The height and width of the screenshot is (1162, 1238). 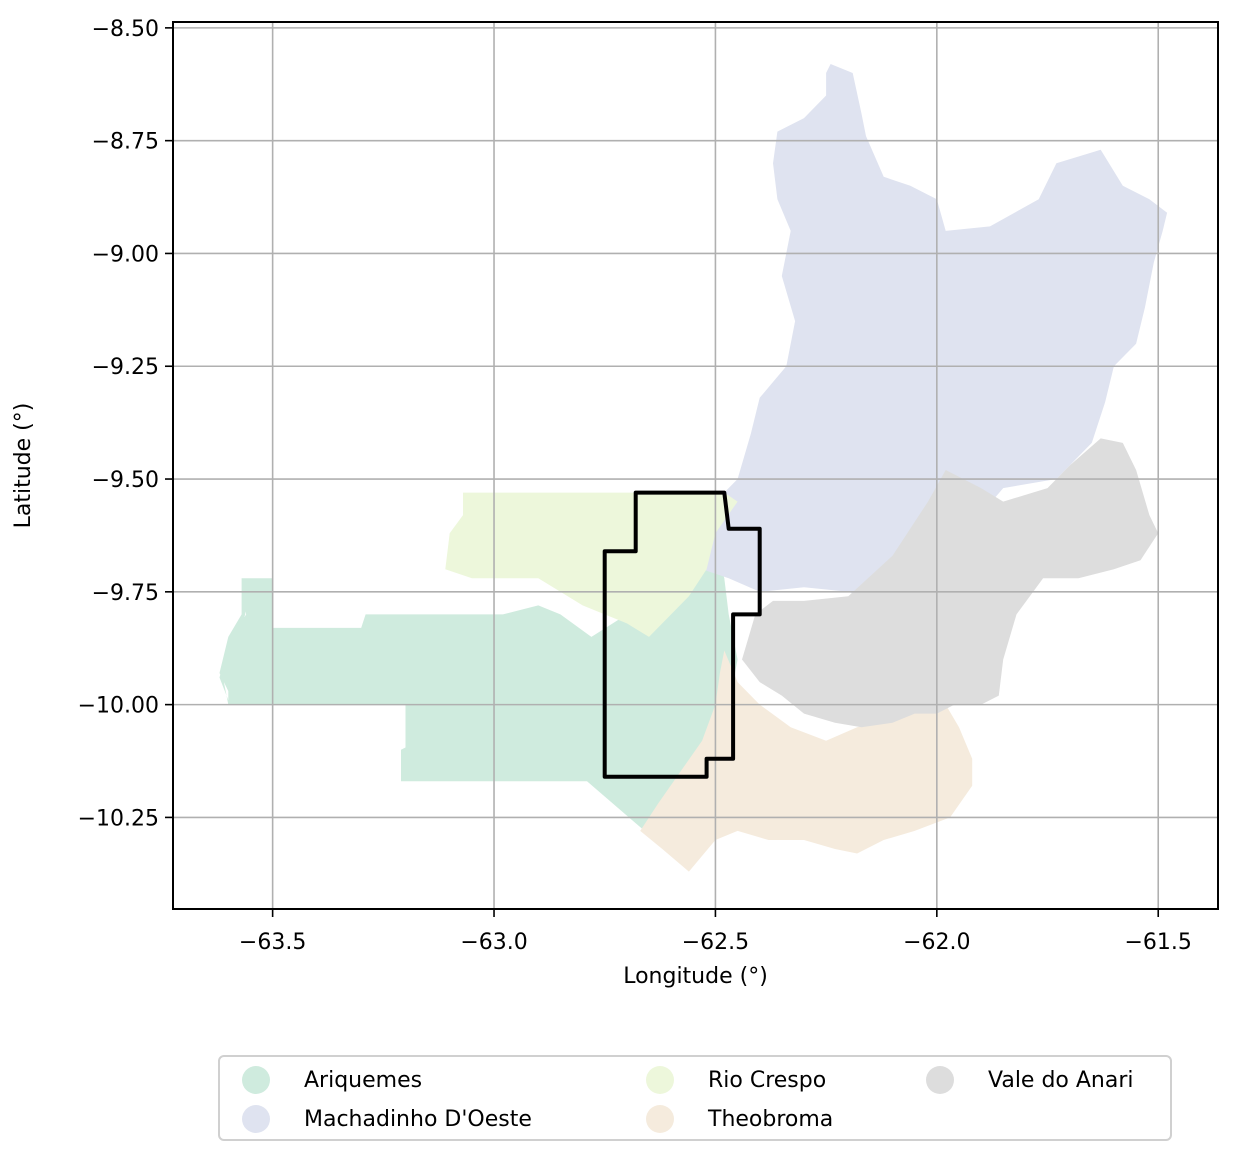 I want to click on y-tick-label: −8.50, so click(x=125, y=29).